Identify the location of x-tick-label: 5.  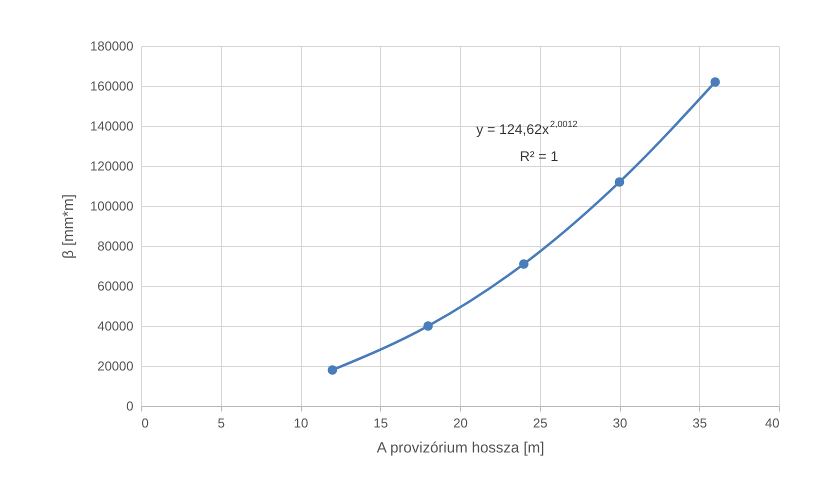
(221, 423).